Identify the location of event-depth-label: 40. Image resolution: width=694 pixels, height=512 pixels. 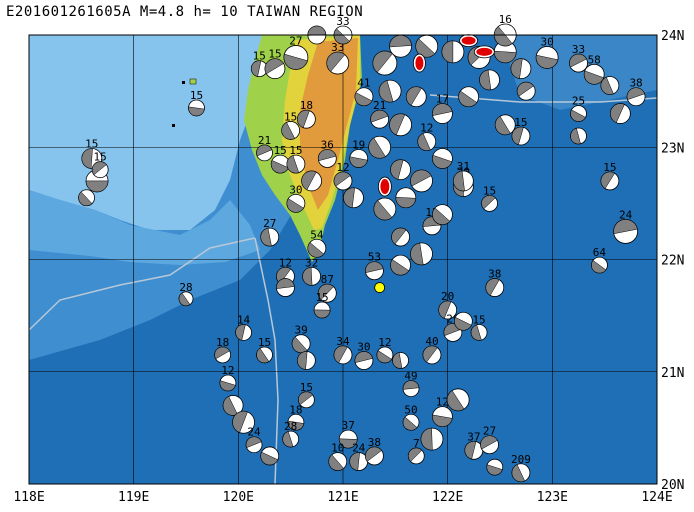
(431, 341).